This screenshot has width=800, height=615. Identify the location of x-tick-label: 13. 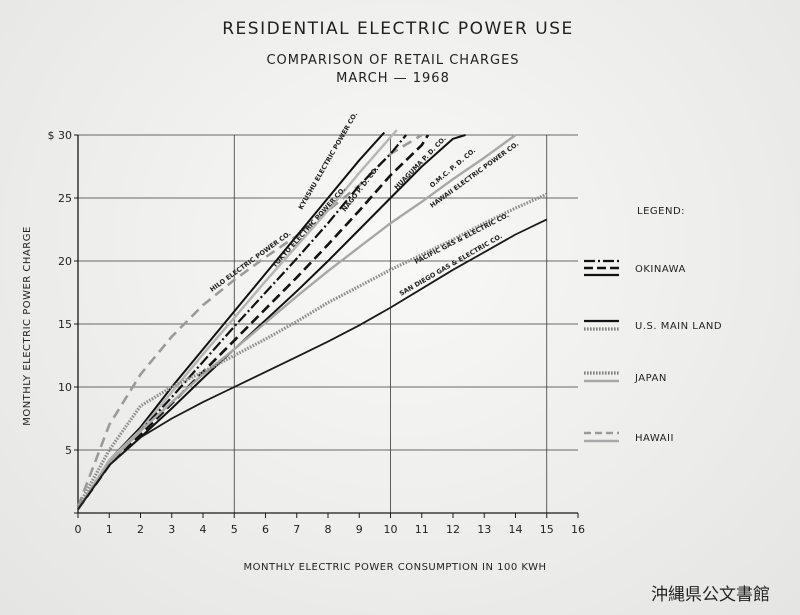
(484, 529).